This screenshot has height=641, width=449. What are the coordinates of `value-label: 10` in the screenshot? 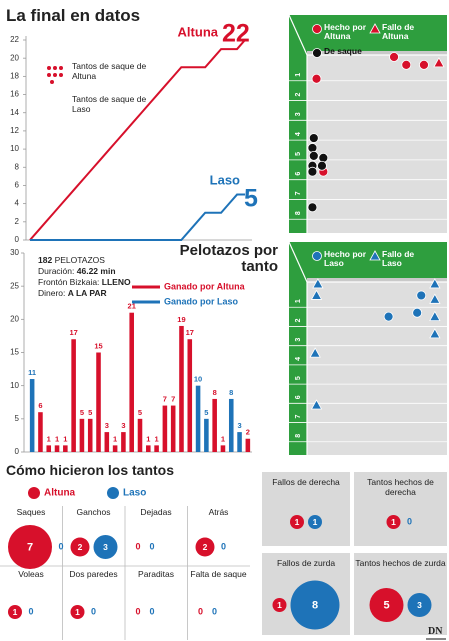 It's located at (198, 379).